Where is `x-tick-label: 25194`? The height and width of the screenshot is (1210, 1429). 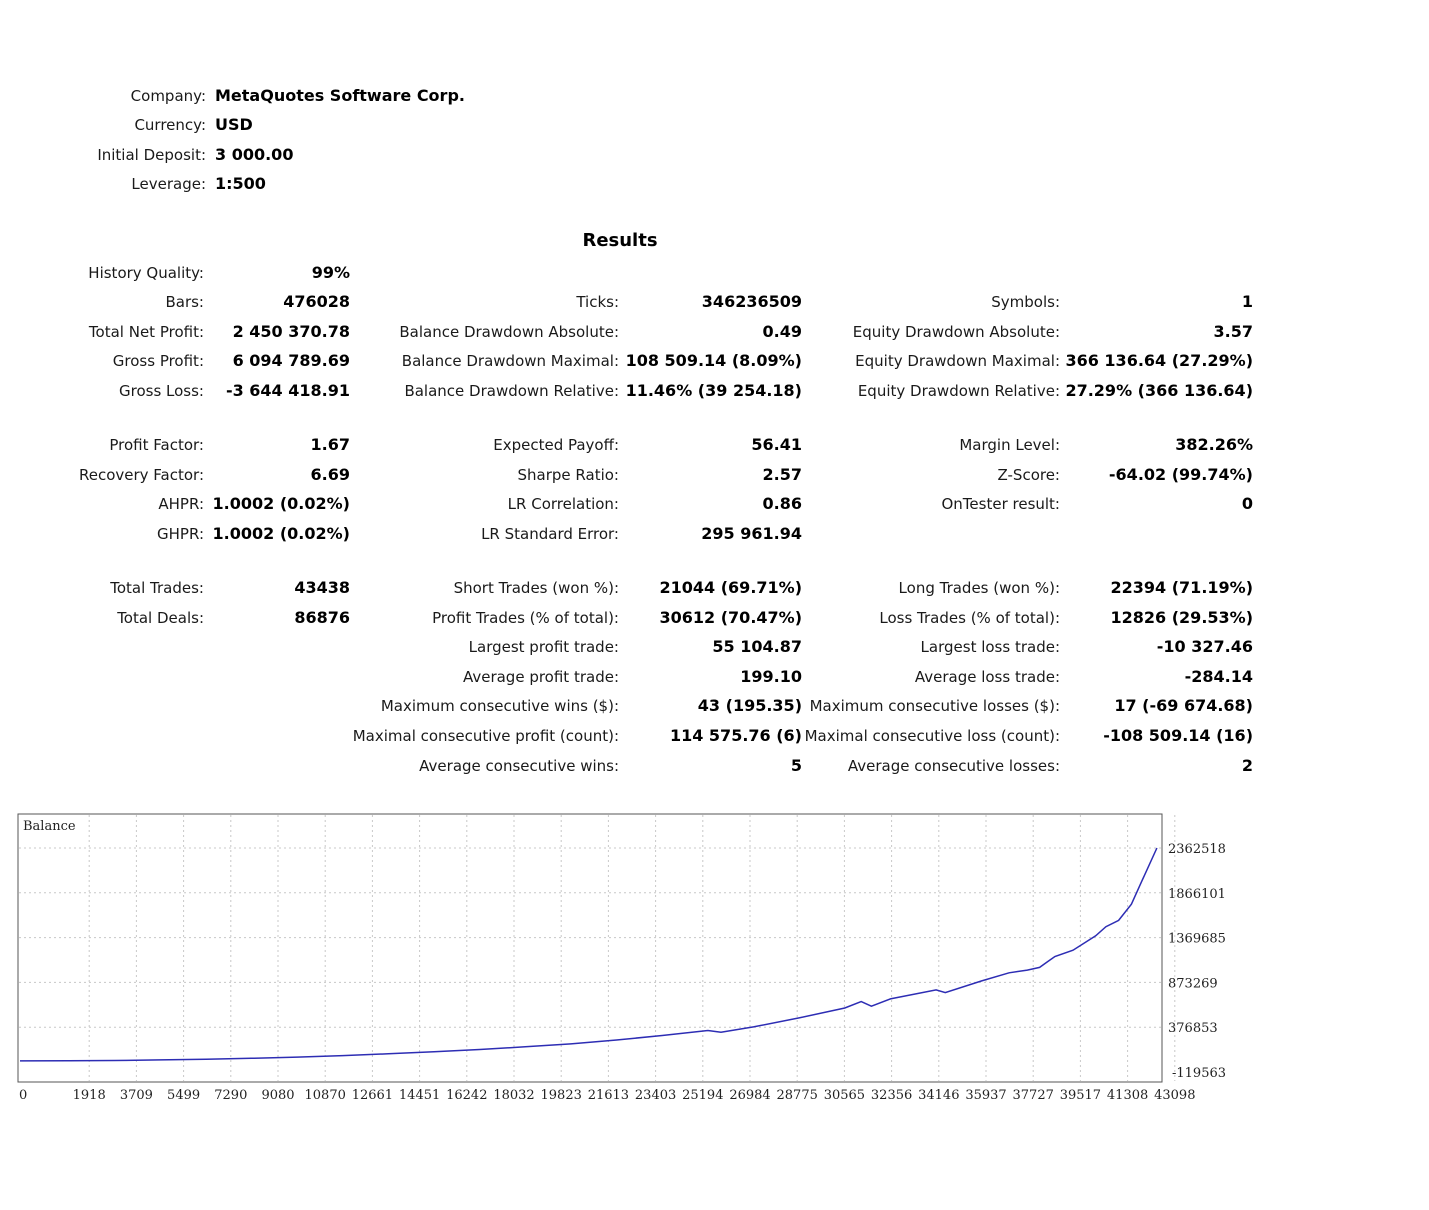 x-tick-label: 25194 is located at coordinates (702, 1095).